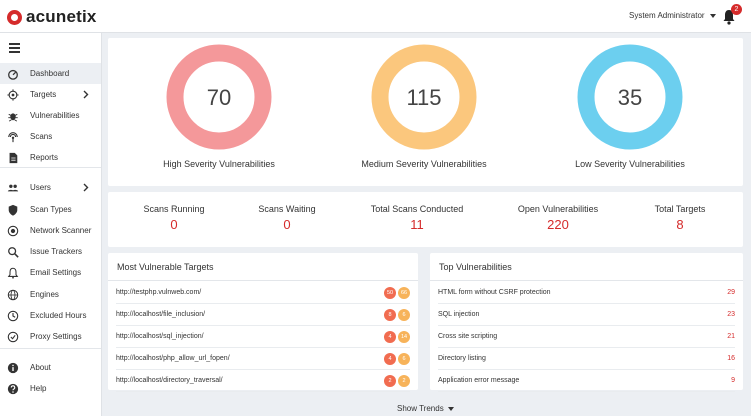 This screenshot has height=416, width=751. I want to click on stat-label: Scans Running, so click(174, 209).